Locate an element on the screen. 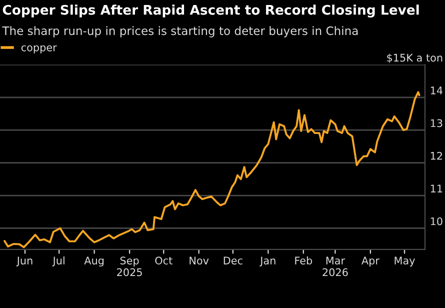  x-tick-label: Dec is located at coordinates (233, 260).